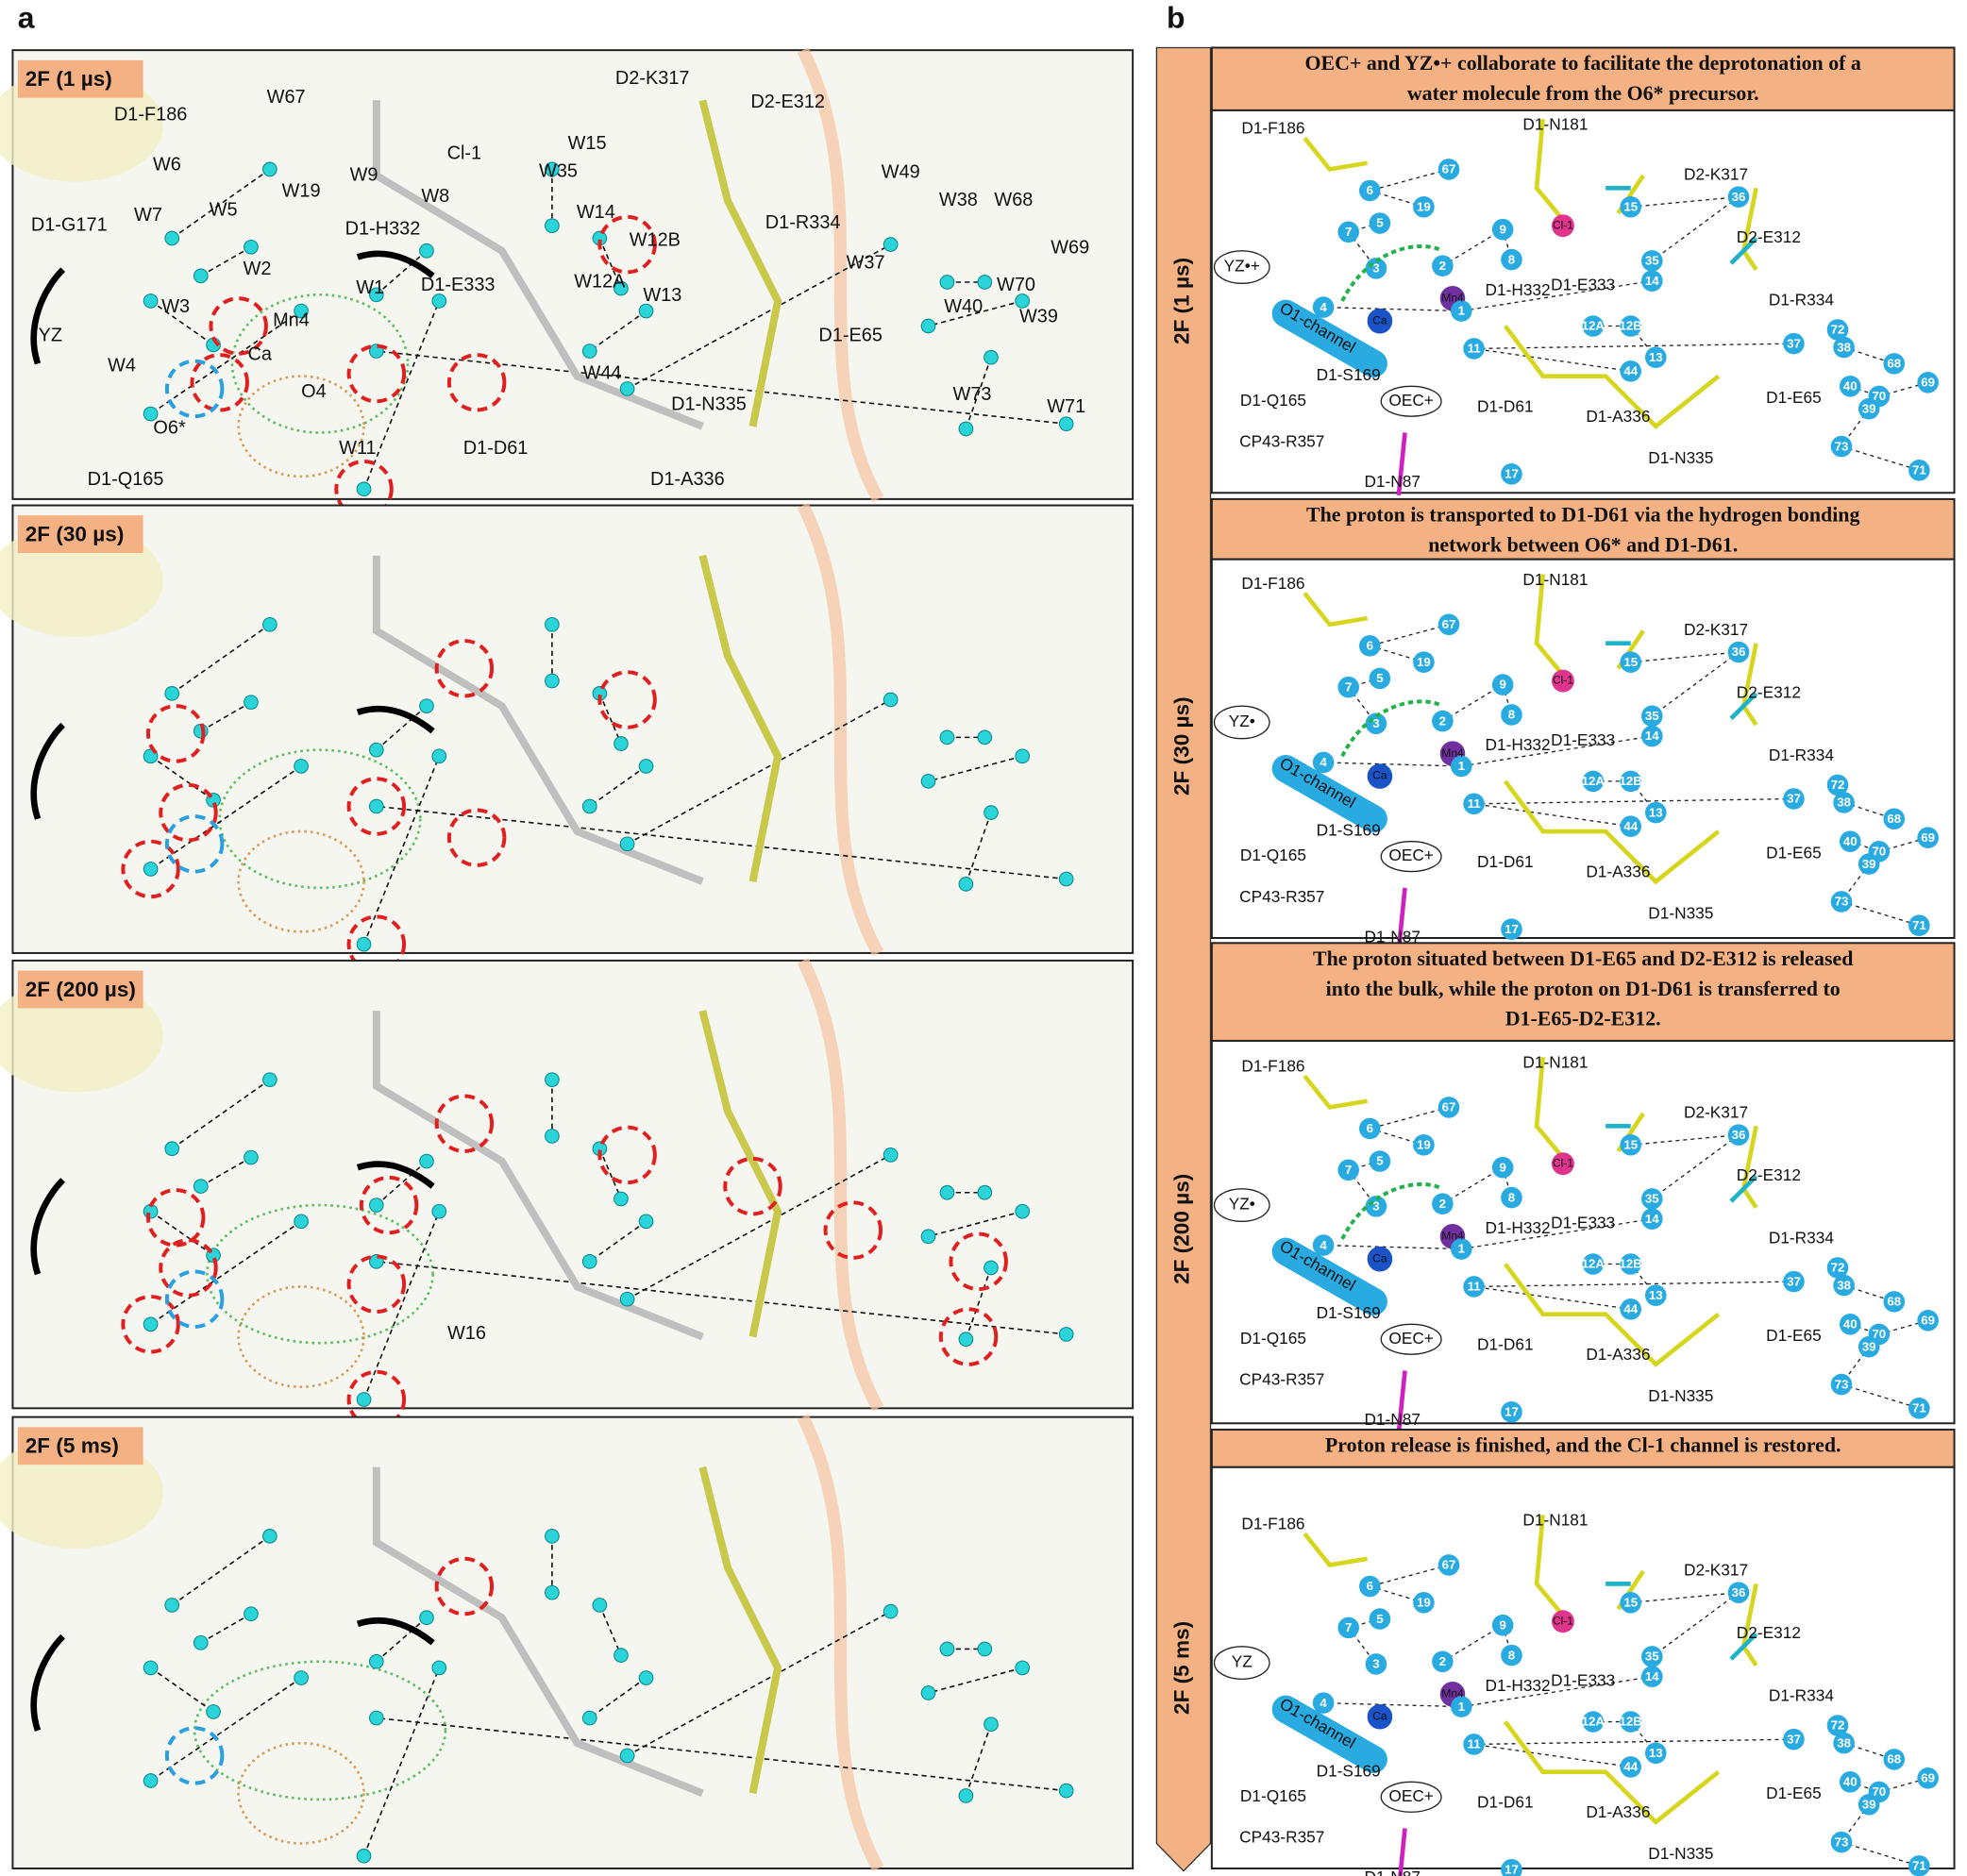 This screenshot has width=1967, height=1876. I want to click on structure-label: Cl-1, so click(464, 153).